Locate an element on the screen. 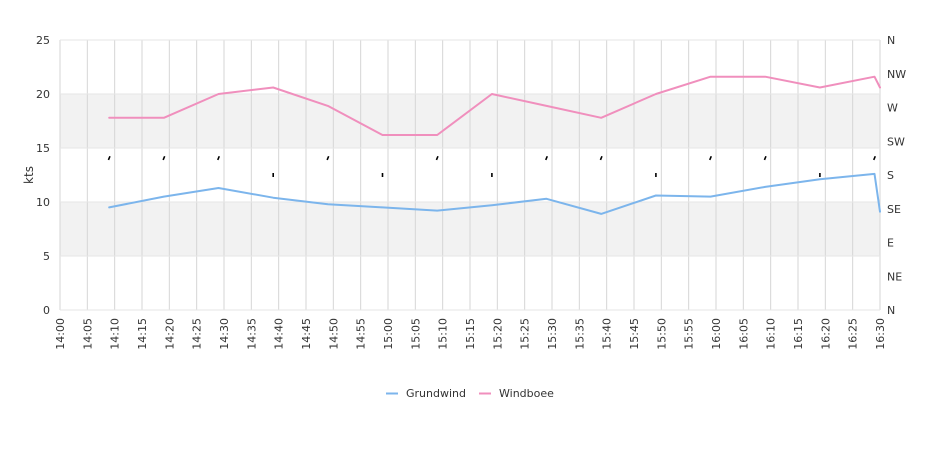 The width and height of the screenshot is (940, 450). y-tick-label: 0 is located at coordinates (46, 310).